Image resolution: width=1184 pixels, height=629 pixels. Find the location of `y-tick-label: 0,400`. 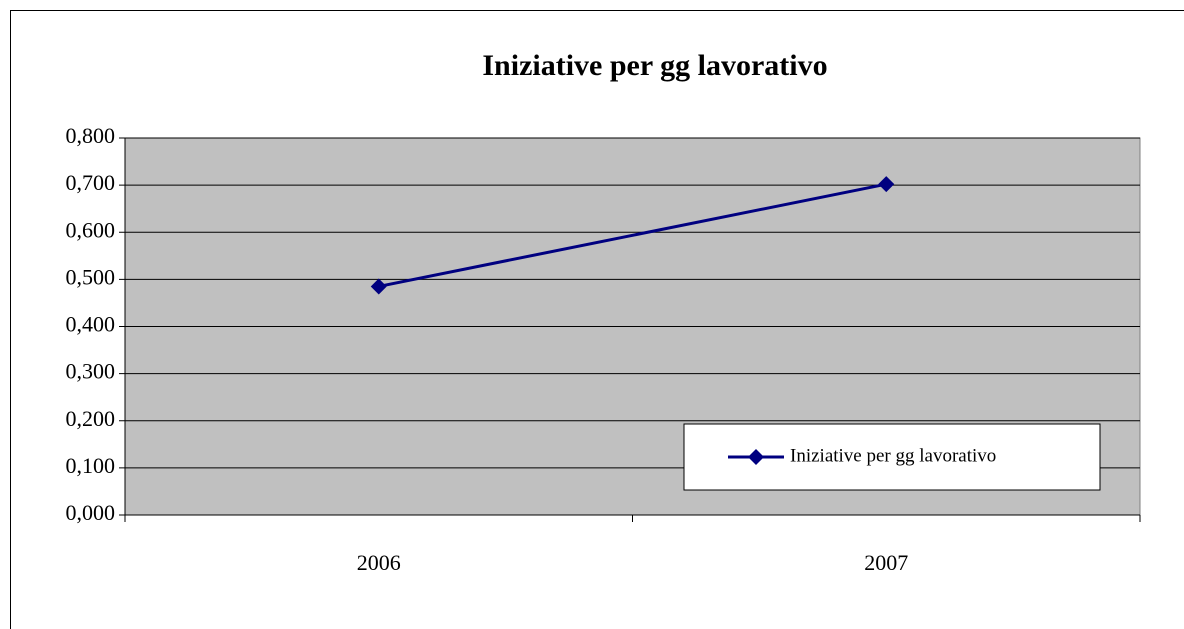

y-tick-label: 0,400 is located at coordinates (91, 324).